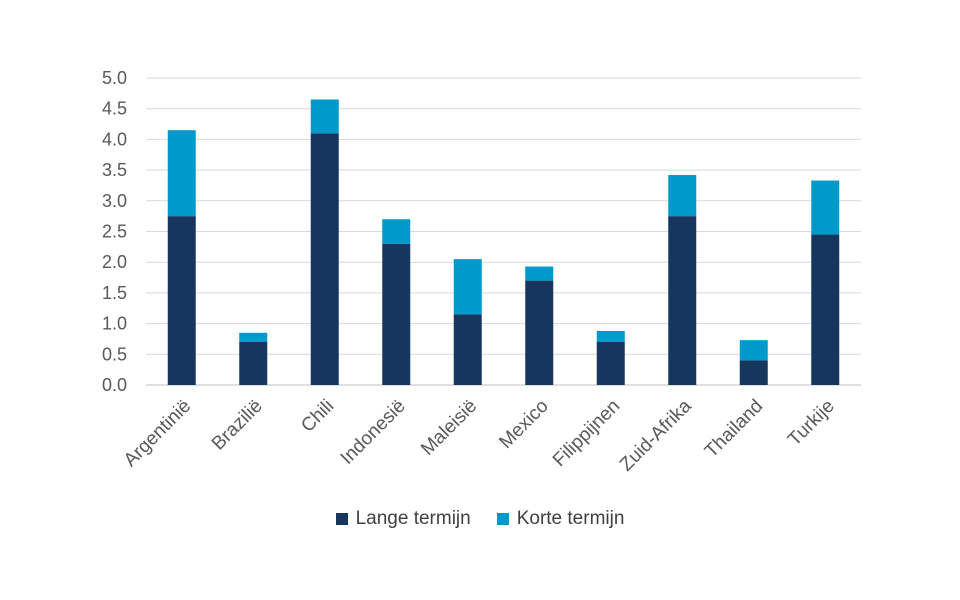 The width and height of the screenshot is (960, 600). What do you see at coordinates (114, 354) in the screenshot?
I see `y-tick-label: 0.5` at bounding box center [114, 354].